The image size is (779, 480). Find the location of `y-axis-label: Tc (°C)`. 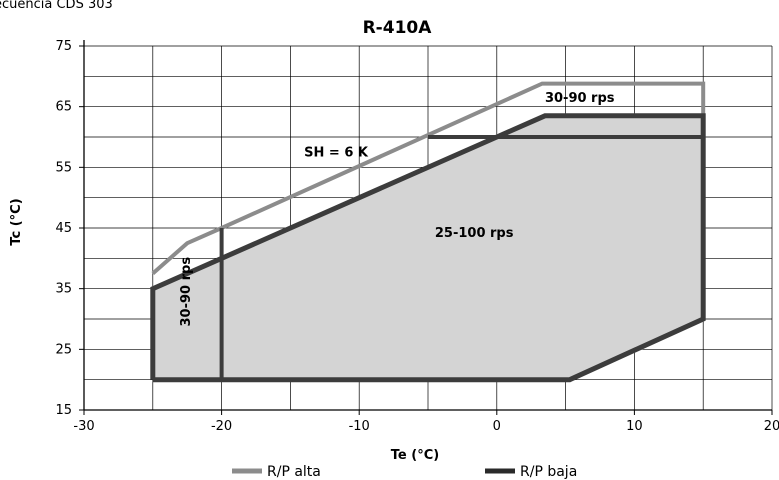

y-axis-label: Tc (°C) is located at coordinates (16, 221).